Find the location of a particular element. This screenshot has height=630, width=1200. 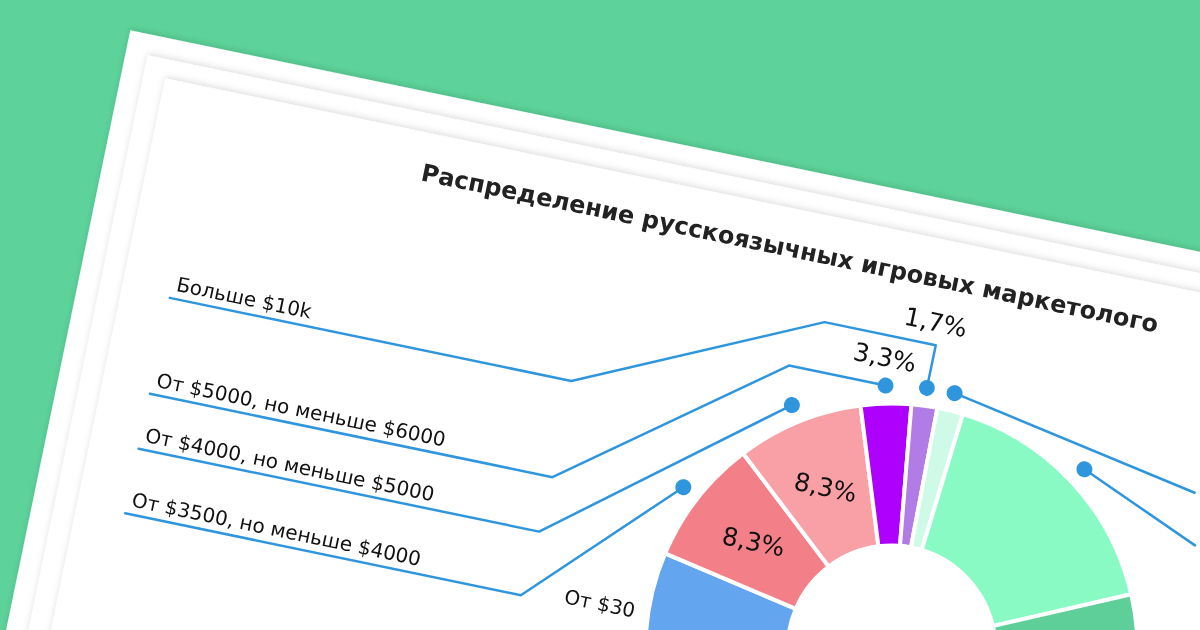

slice-label: Больше $10k is located at coordinates (244, 298).